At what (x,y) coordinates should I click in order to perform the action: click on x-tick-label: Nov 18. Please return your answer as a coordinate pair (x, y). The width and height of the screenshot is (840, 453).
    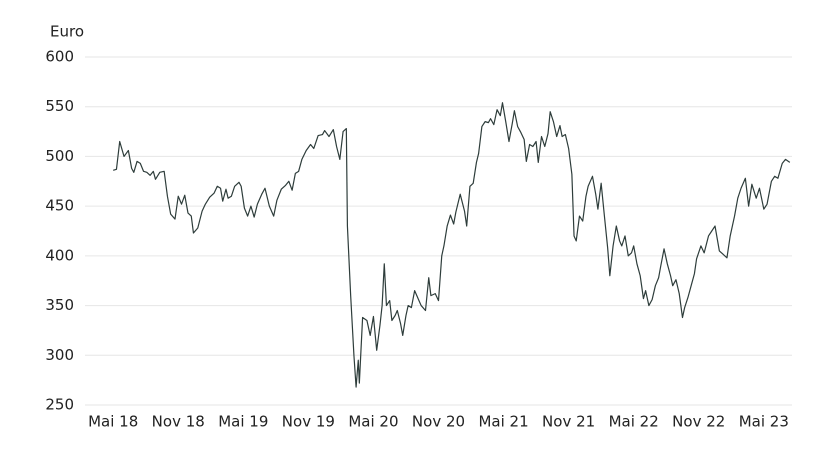
    Looking at the image, I should click on (178, 422).